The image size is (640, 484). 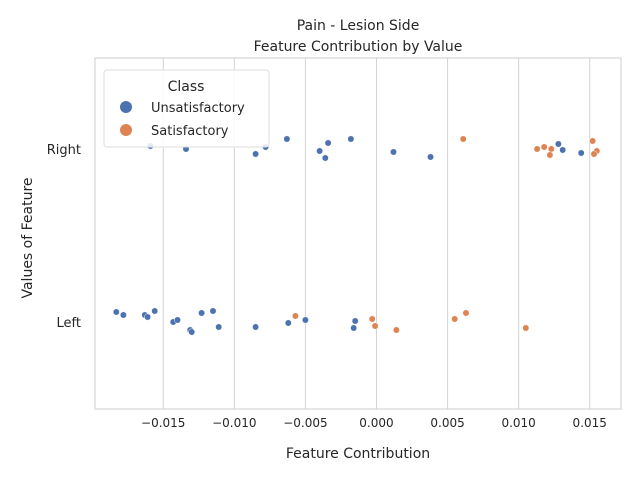 I want to click on y-tick-labels: Right Left, so click(x=64, y=237).